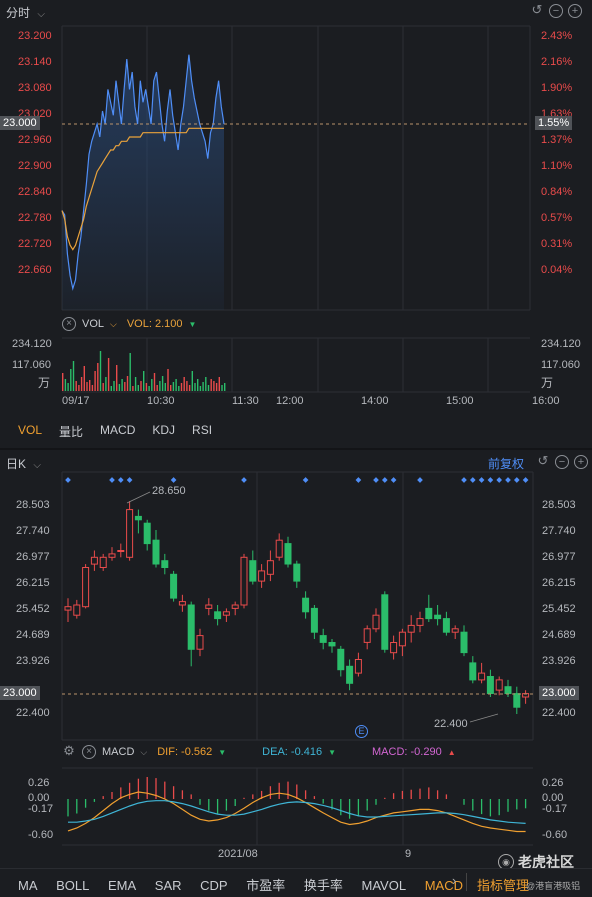 The width and height of the screenshot is (592, 897). What do you see at coordinates (506, 464) in the screenshot?
I see `adjust-button: 前复权` at bounding box center [506, 464].